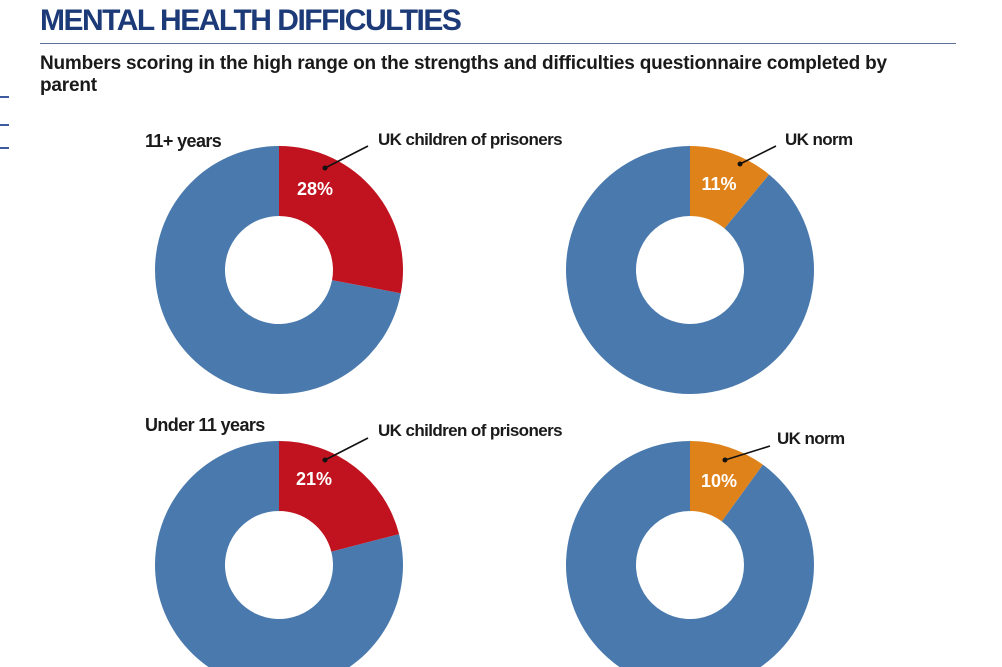  Describe the element at coordinates (314, 479) in the screenshot. I see `slice-percent-label: 21%` at that location.